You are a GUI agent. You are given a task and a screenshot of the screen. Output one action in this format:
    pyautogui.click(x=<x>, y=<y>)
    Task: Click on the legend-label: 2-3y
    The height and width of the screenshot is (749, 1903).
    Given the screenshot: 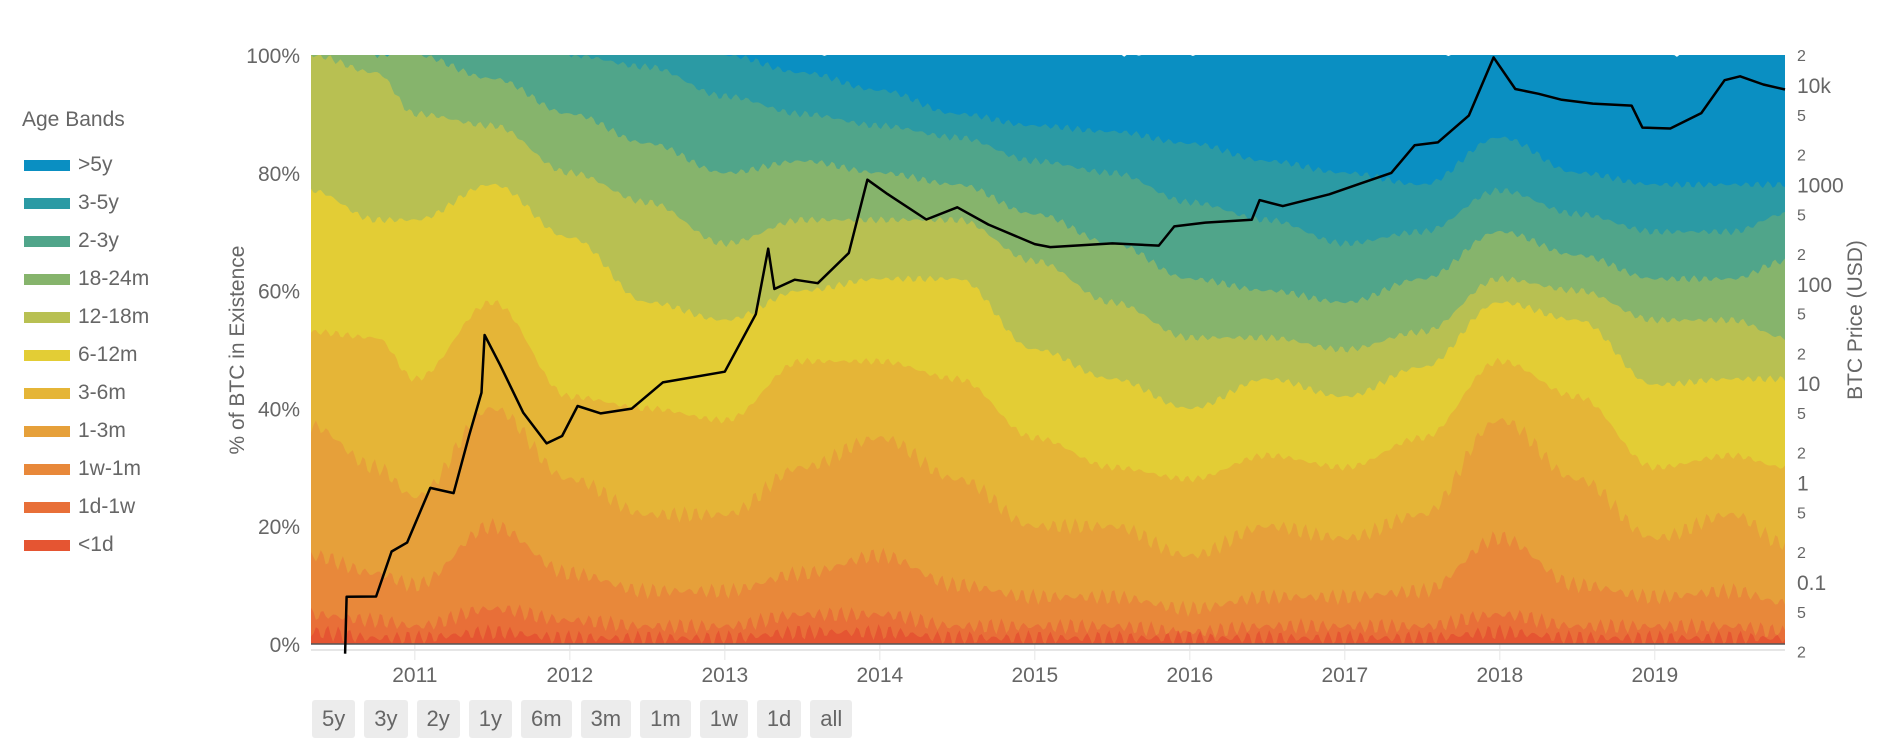 What is the action you would take?
    pyautogui.click(x=98, y=240)
    